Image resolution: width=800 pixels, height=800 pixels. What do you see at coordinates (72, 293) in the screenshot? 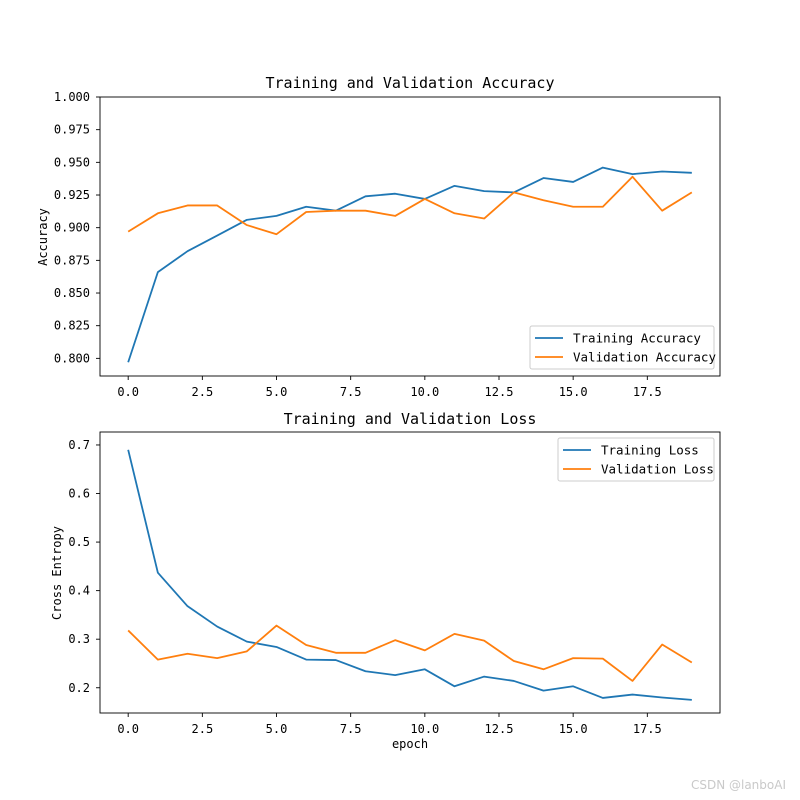
I see `y-tick-label: 0.850` at bounding box center [72, 293].